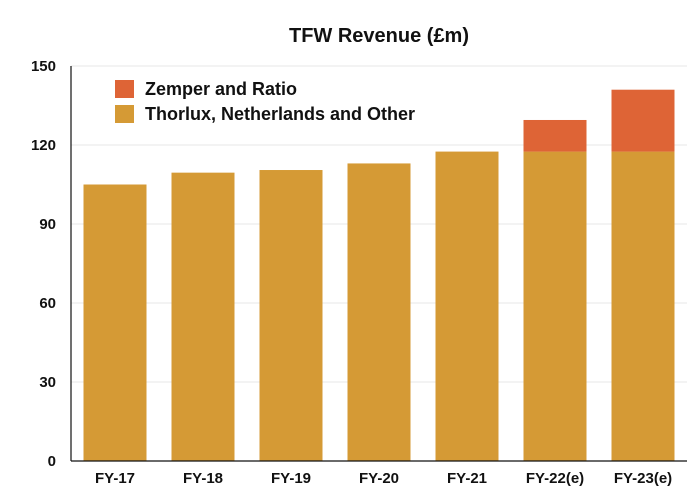  I want to click on bar-fy-23-e--zemper-and-ratio, so click(643, 120).